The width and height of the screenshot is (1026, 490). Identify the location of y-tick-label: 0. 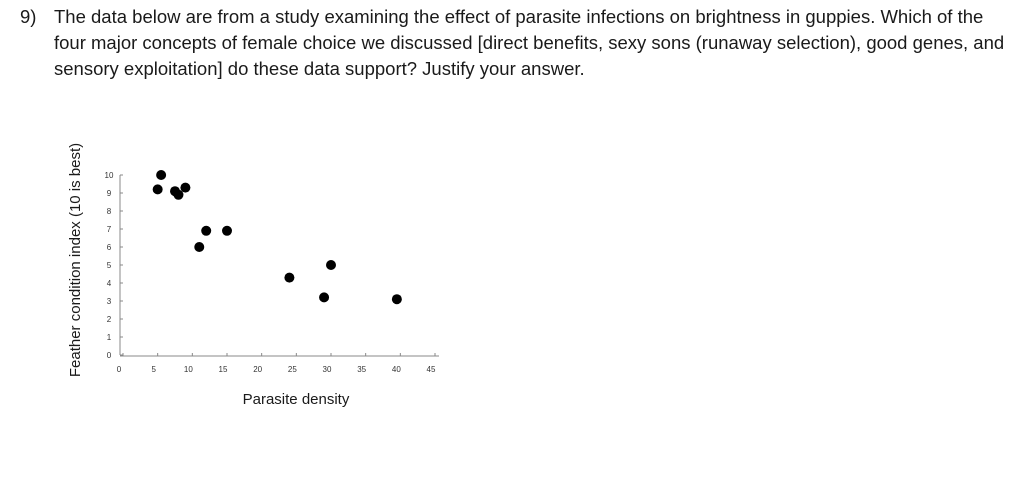
(109, 355).